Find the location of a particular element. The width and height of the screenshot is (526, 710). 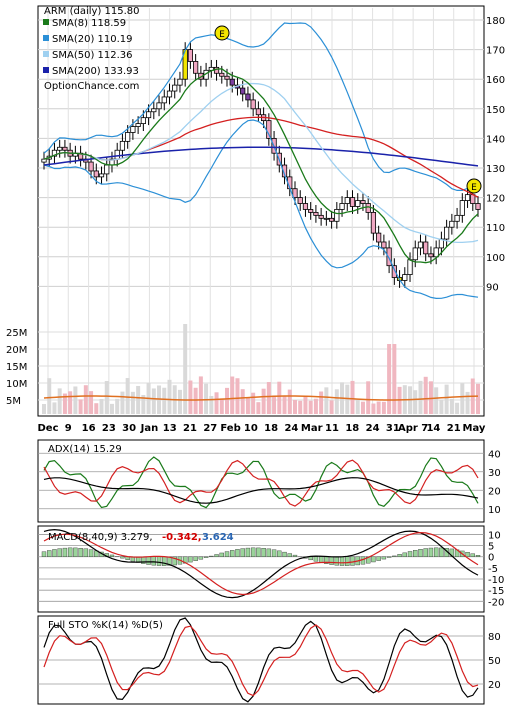

volume-tick-label: 15M is located at coordinates (16, 367).